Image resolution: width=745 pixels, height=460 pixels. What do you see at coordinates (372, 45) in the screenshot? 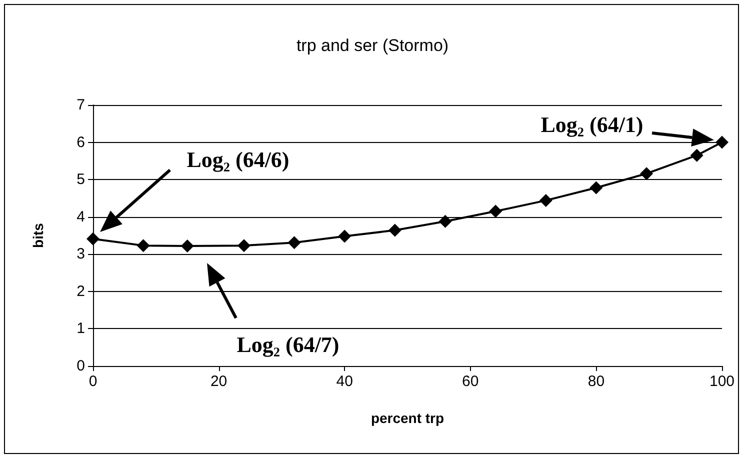
I see `chart-title: trp and ser (Stormo)` at bounding box center [372, 45].